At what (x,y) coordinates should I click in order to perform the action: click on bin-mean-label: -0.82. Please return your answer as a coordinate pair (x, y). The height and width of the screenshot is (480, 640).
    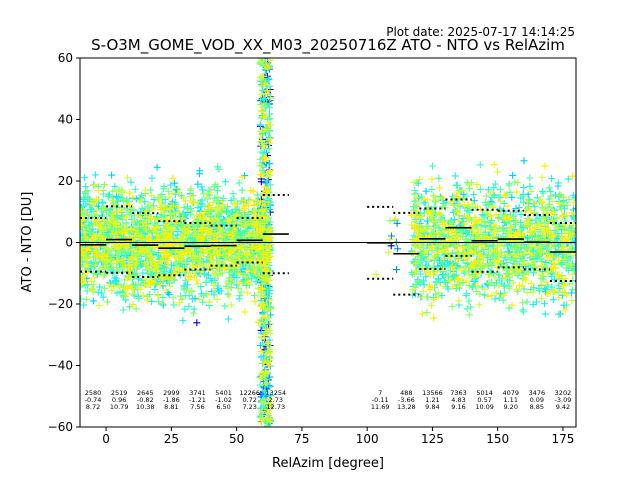
    Looking at the image, I should click on (145, 400).